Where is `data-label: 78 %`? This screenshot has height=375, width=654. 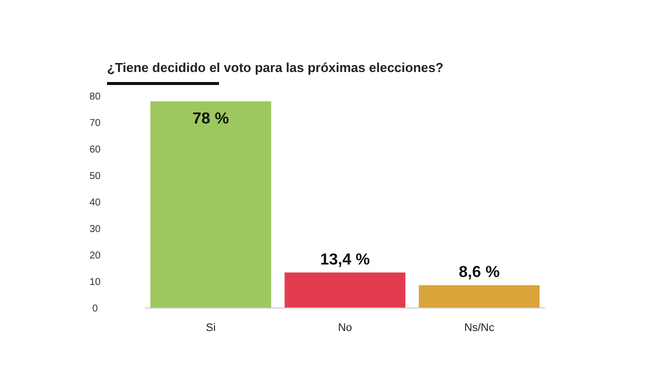
data-label: 78 % is located at coordinates (211, 119).